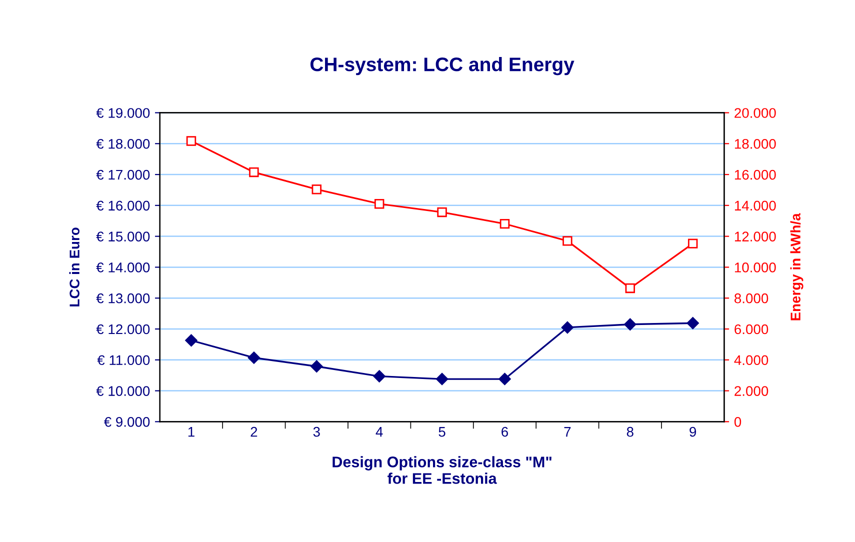 The height and width of the screenshot is (542, 855). What do you see at coordinates (567, 432) in the screenshot?
I see `x-tick-label: 7` at bounding box center [567, 432].